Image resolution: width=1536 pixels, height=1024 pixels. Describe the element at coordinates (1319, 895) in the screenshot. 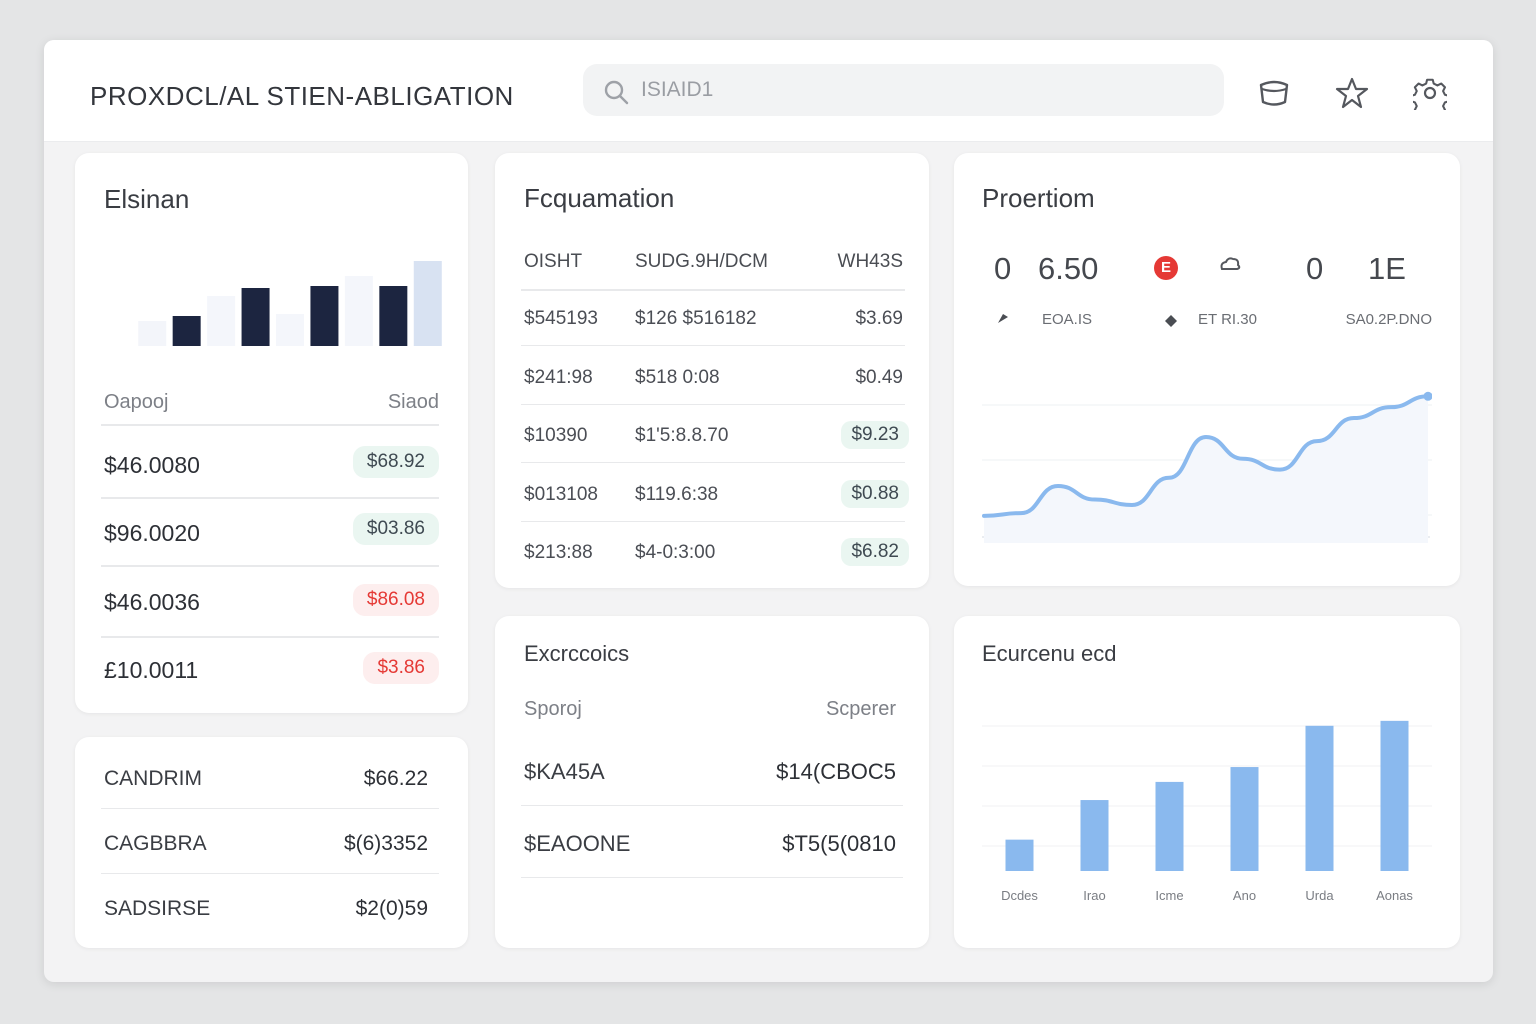

I see `x-tick-label: Urda` at that location.